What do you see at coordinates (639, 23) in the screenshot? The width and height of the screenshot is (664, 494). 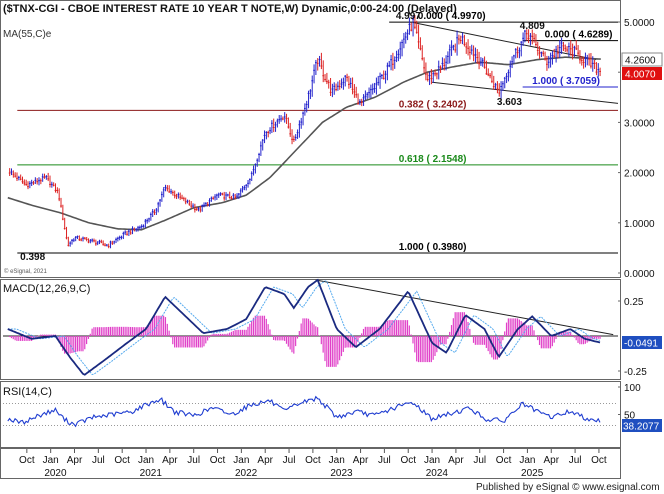 I see `price-tick-label: 5.0000` at bounding box center [639, 23].